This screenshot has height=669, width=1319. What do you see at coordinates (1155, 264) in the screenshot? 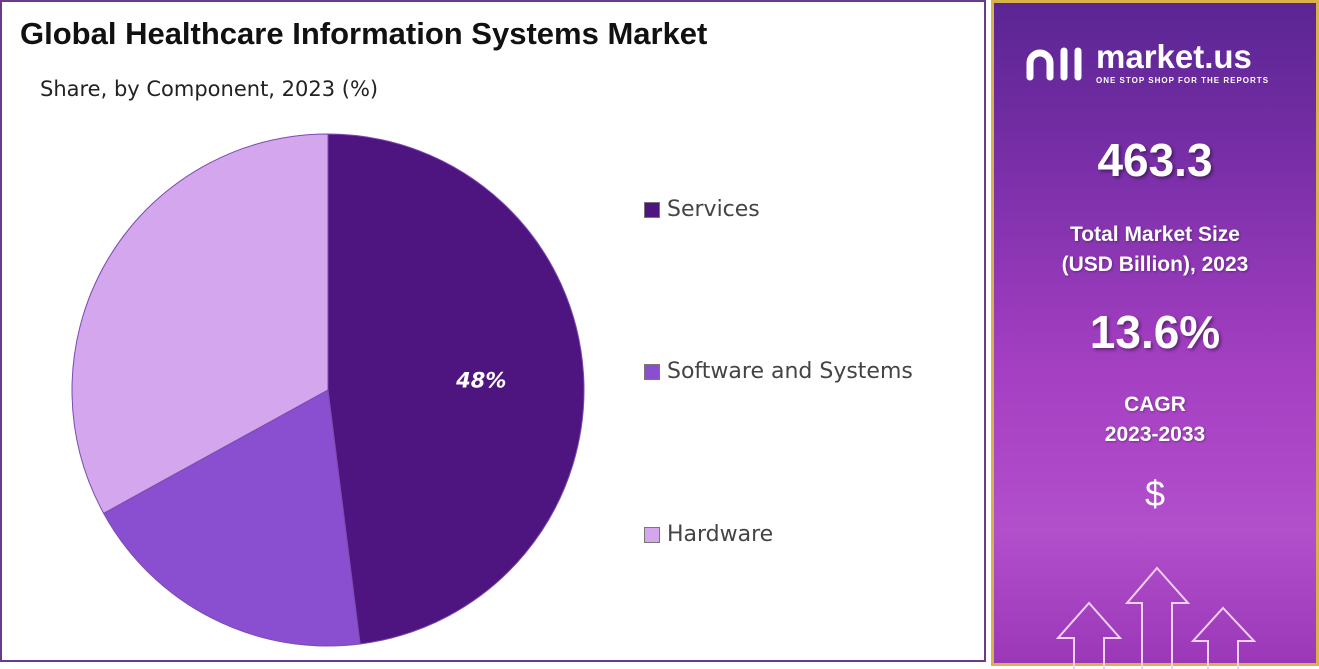
I see `market-size-label-2: (USD Billion), 2023` at bounding box center [1155, 264].